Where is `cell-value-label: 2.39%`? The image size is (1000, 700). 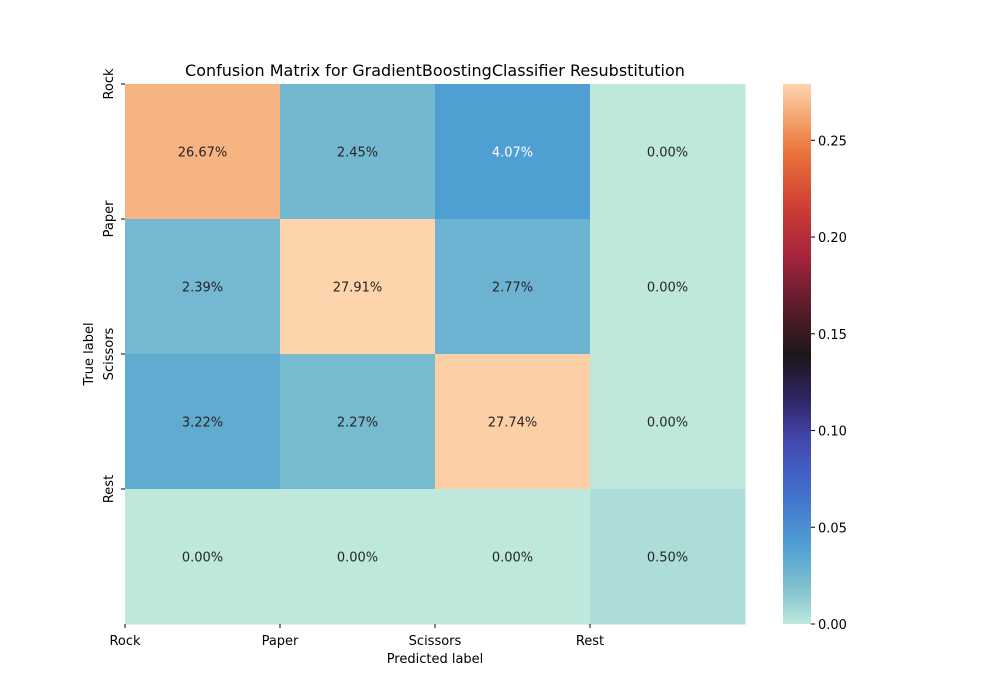
cell-value-label: 2.39% is located at coordinates (202, 288).